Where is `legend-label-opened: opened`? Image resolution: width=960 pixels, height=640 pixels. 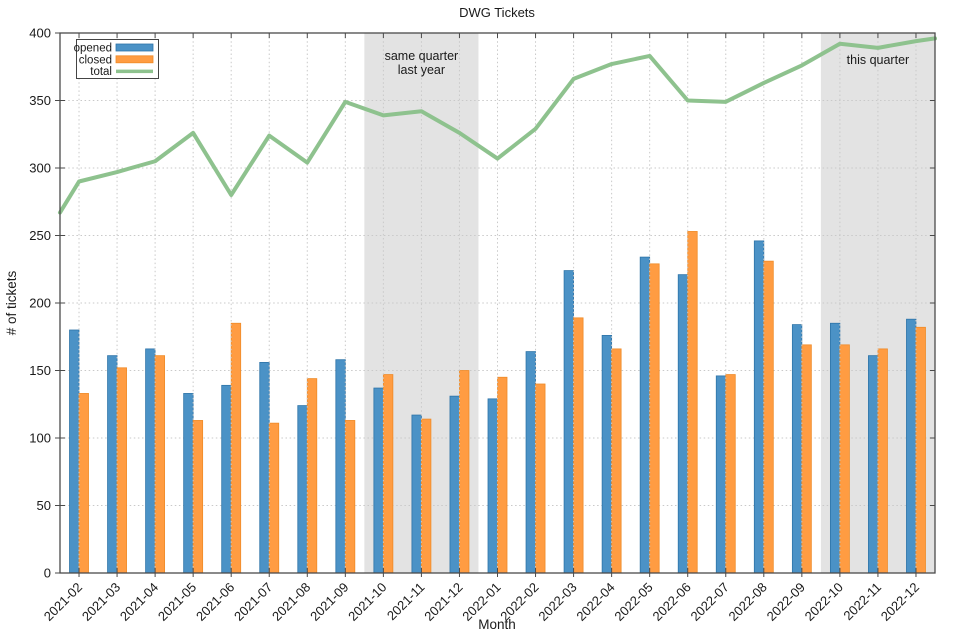
legend-label-opened: opened is located at coordinates (93, 49).